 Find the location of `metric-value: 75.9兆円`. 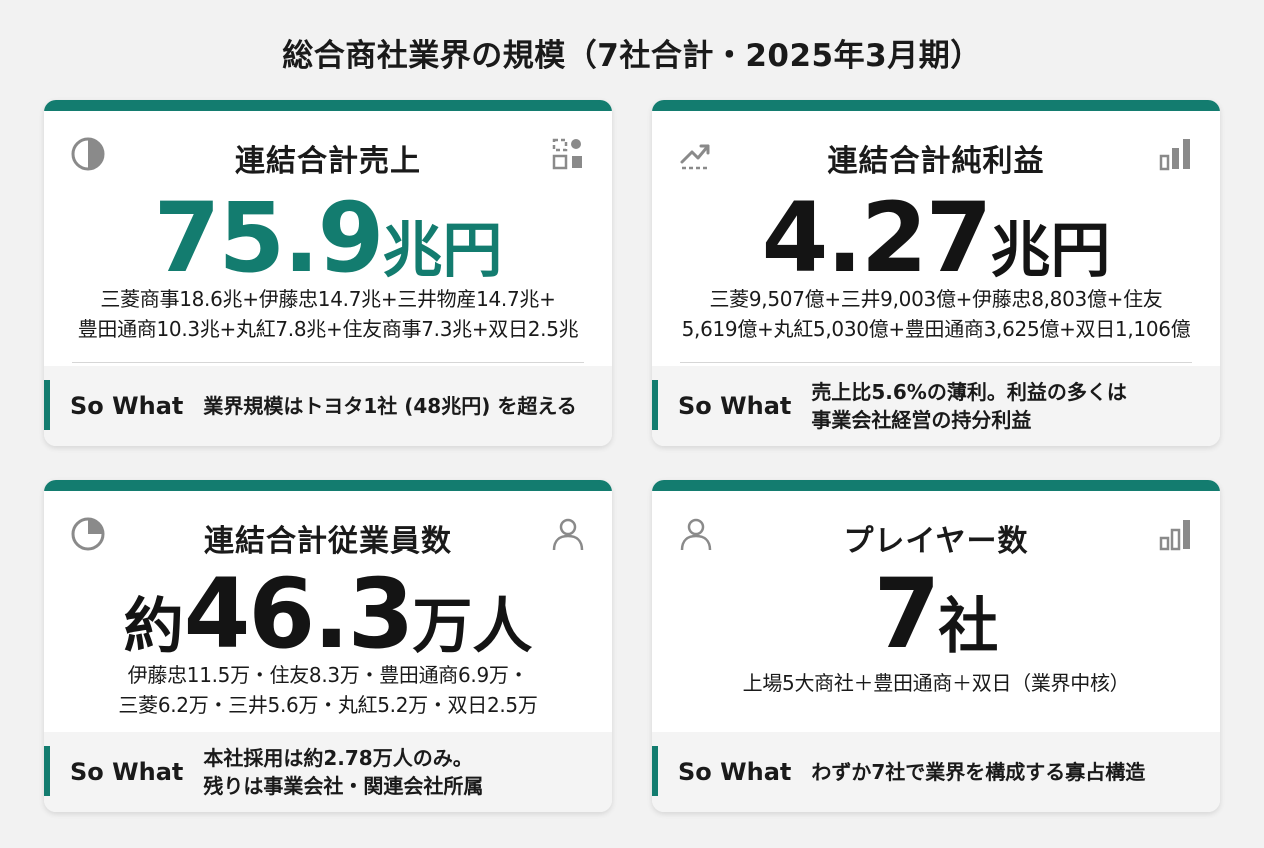

metric-value: 75.9兆円 is located at coordinates (328, 238).